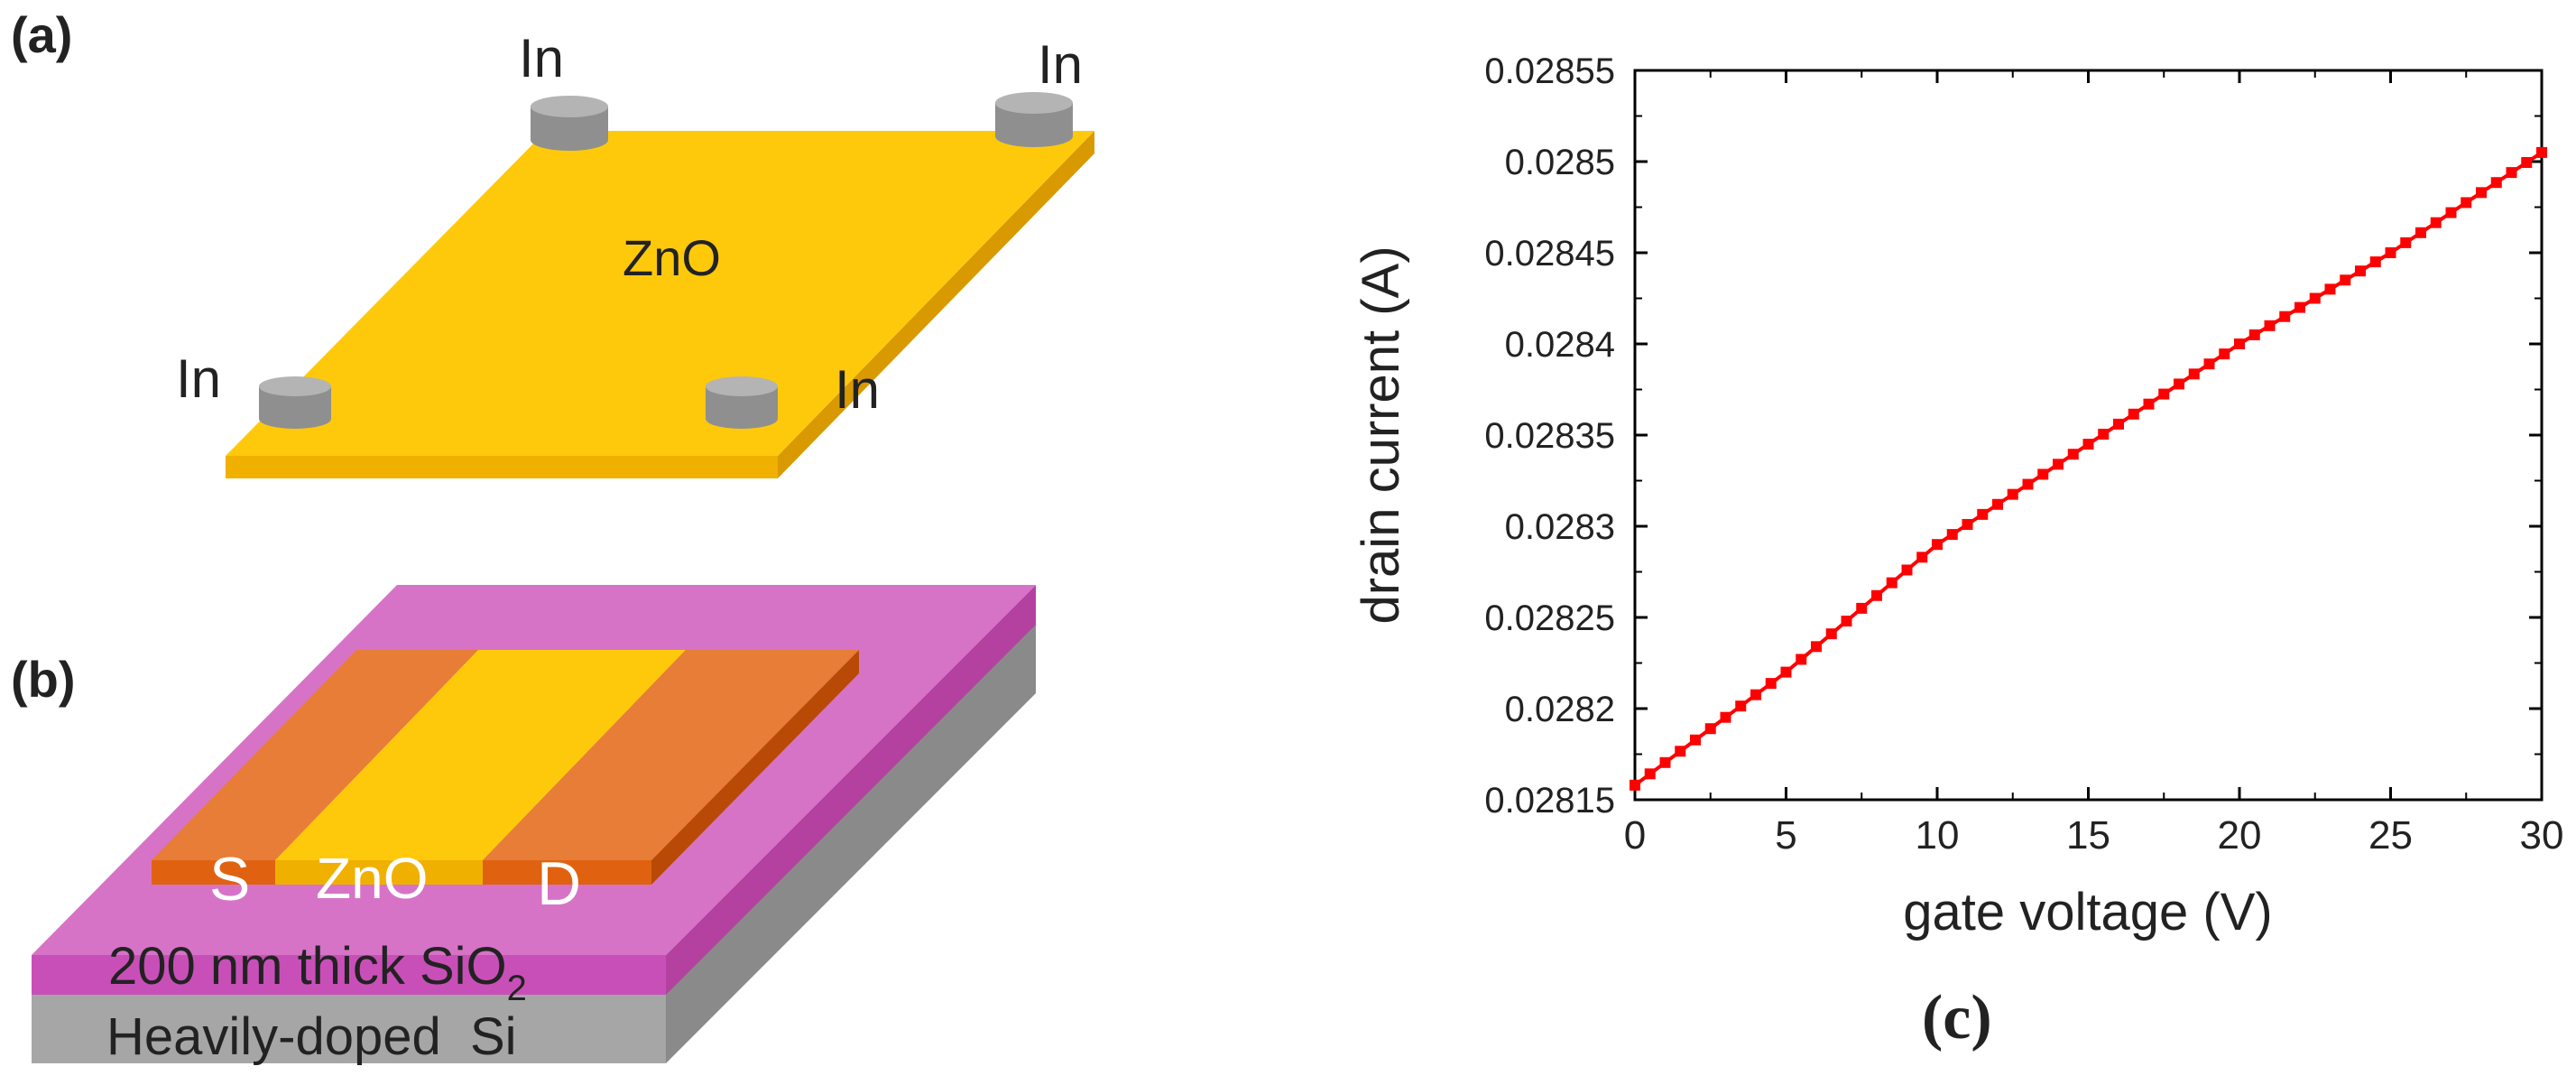 The width and height of the screenshot is (2576, 1085). I want to click on y-tick-label: 0.02845, so click(1549, 254).